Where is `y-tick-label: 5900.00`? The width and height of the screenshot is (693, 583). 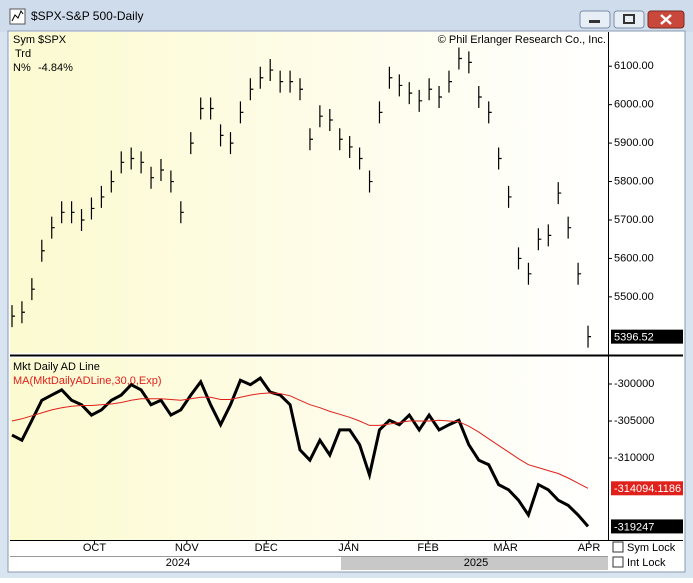
y-tick-label: 5900.00 is located at coordinates (634, 143).